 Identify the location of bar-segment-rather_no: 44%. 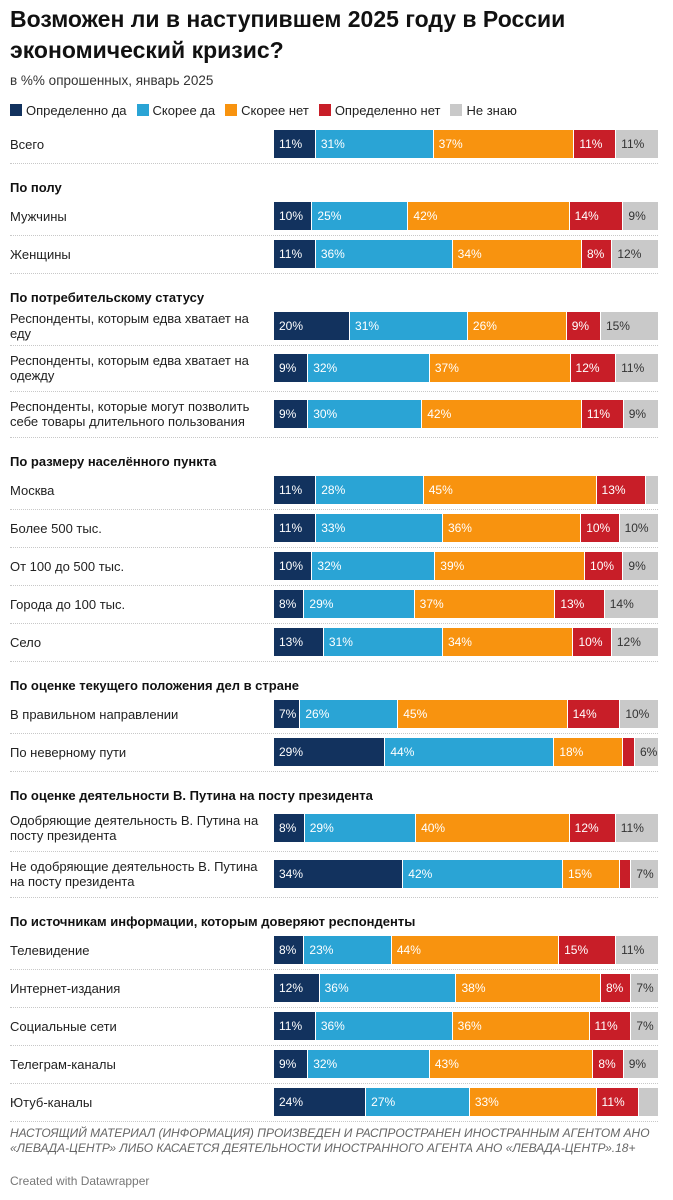
(475, 950).